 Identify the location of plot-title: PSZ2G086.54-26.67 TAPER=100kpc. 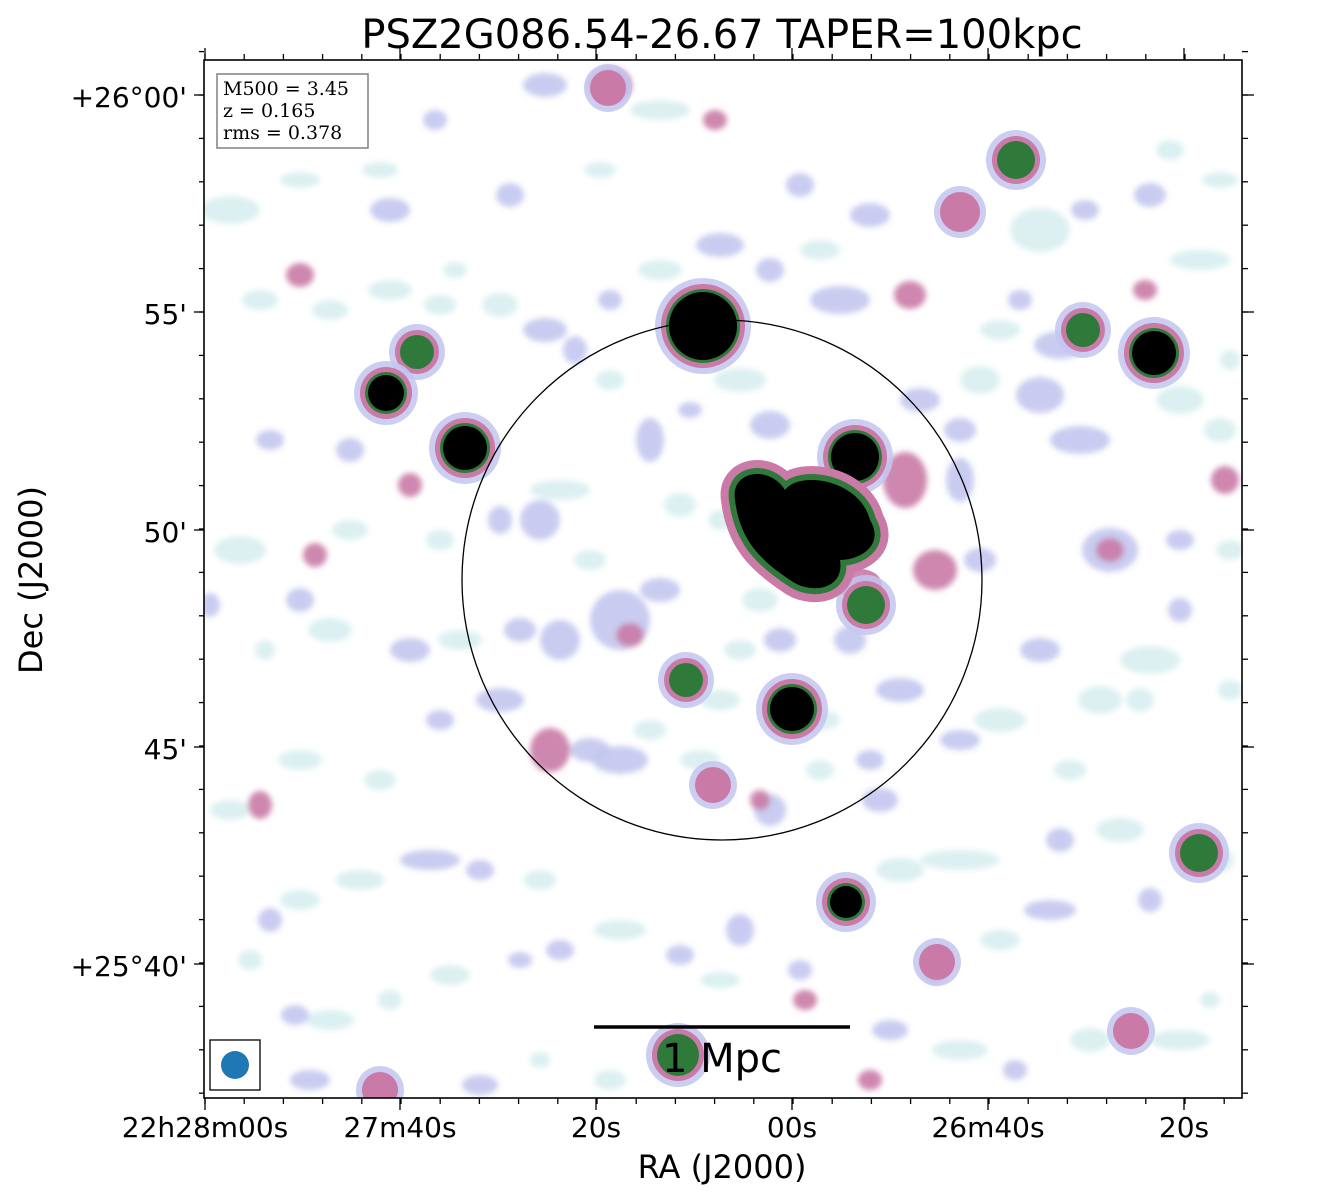
(721, 35).